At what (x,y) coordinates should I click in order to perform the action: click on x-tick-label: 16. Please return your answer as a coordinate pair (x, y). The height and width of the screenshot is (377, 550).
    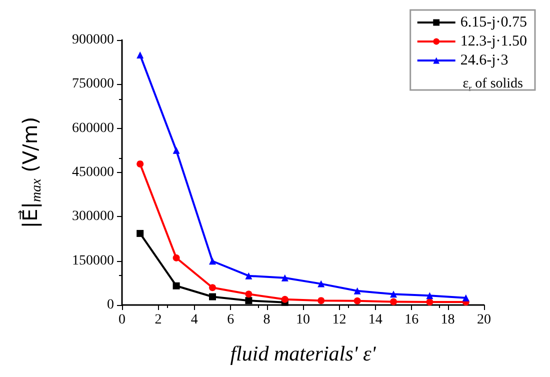
    Looking at the image, I should click on (411, 320).